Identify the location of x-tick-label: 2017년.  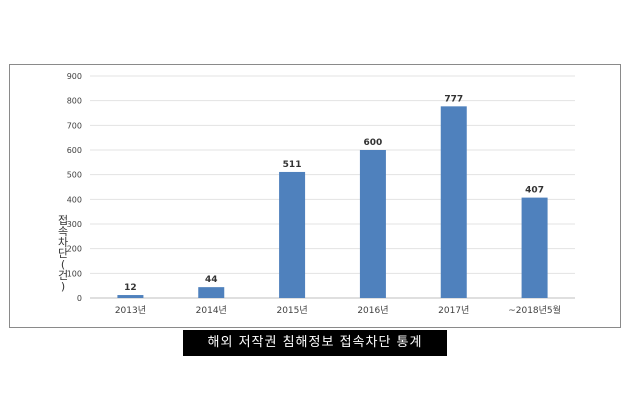
(453, 310).